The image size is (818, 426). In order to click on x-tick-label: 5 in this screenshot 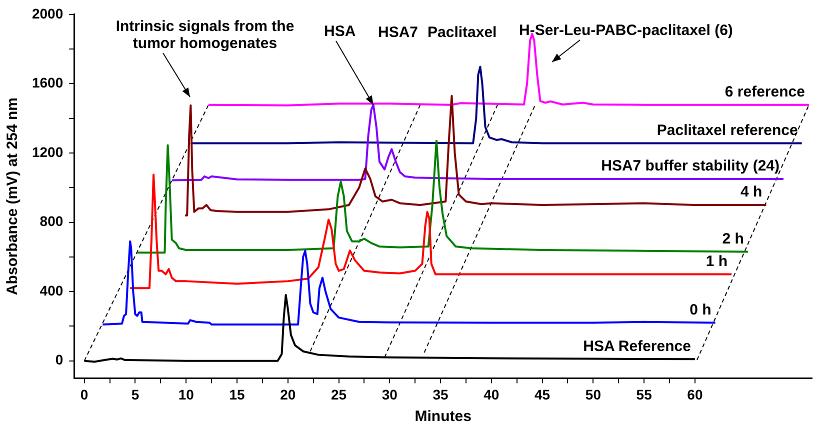, I will do `click(135, 394)`.